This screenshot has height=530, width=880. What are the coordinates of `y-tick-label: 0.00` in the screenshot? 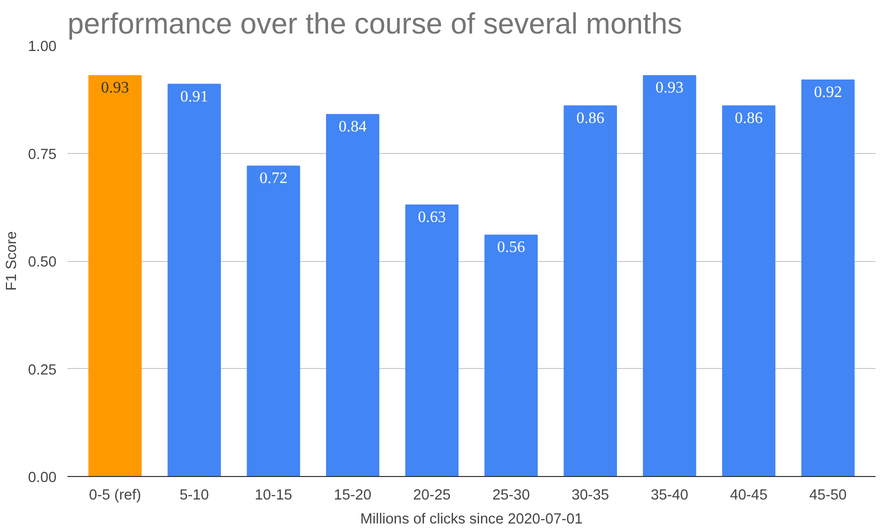 It's located at (42, 478).